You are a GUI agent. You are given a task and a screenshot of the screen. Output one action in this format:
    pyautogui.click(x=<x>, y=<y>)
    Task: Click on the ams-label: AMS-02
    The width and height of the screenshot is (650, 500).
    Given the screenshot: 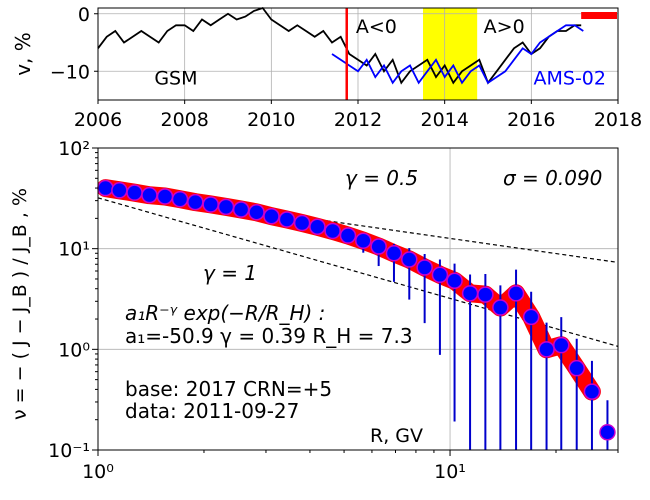 What is the action you would take?
    pyautogui.click(x=570, y=78)
    